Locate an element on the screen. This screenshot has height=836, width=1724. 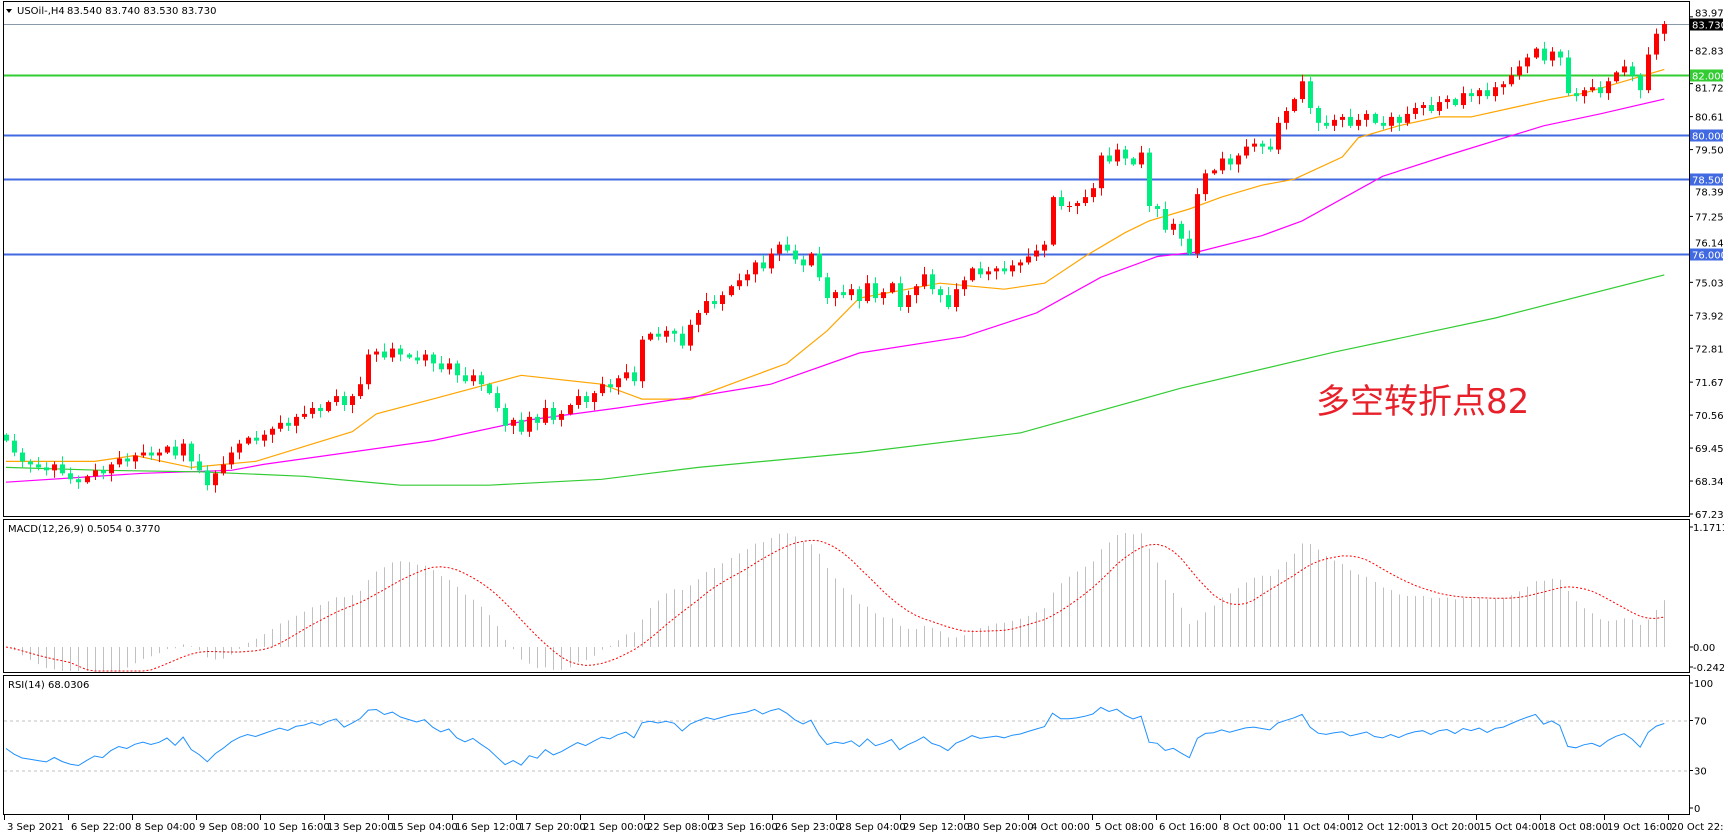
time-tick-label: 12 Oct 12:00 is located at coordinates (1383, 827).